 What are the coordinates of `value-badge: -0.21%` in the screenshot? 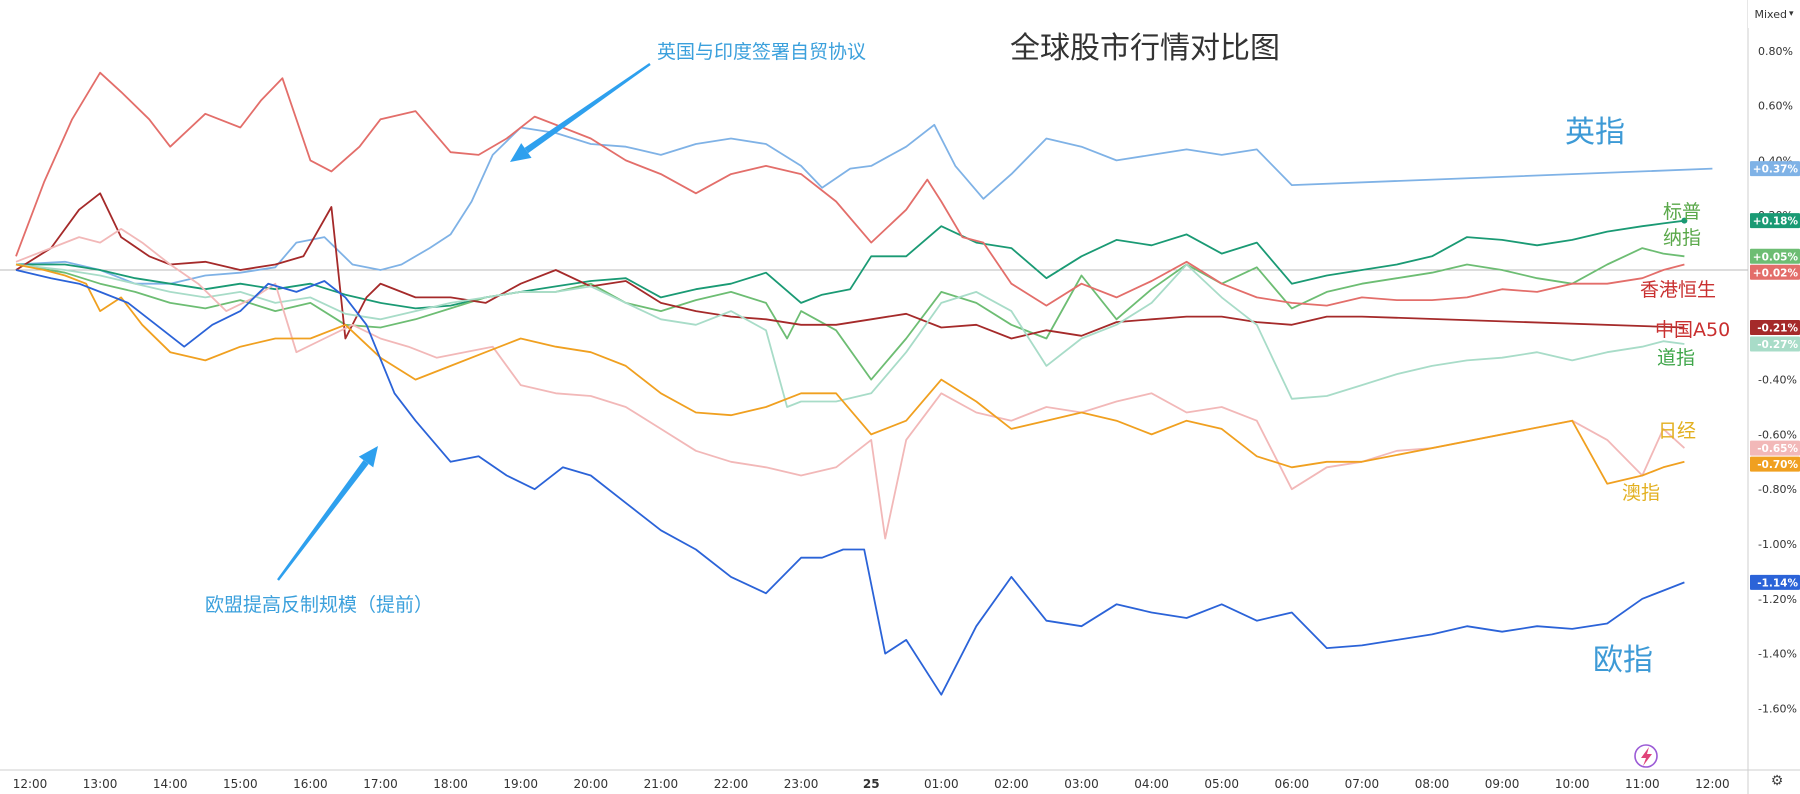 It's located at (1775, 328).